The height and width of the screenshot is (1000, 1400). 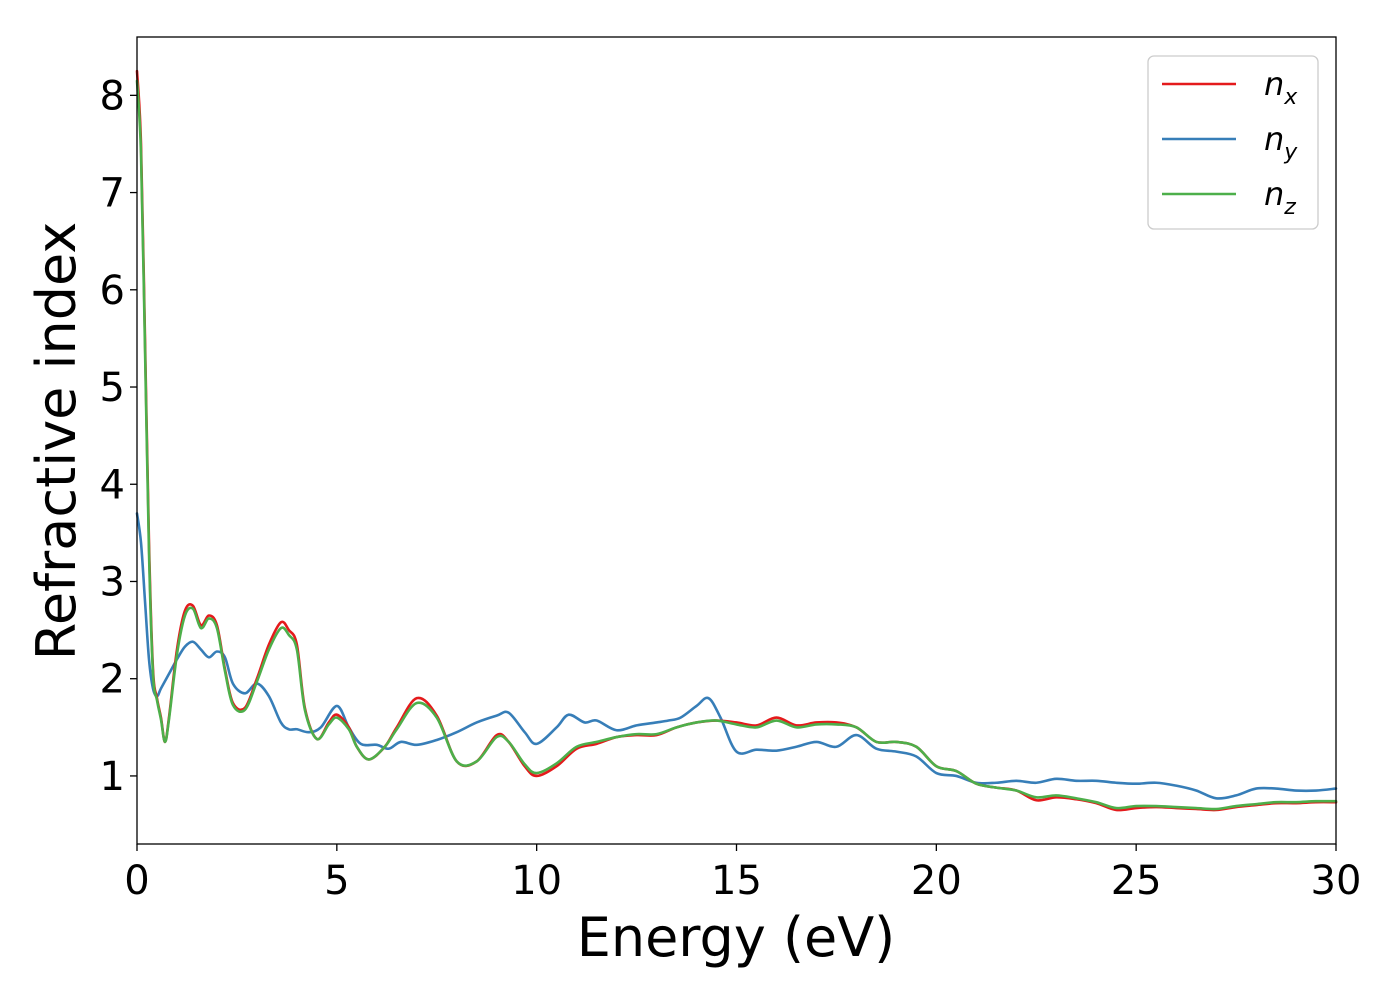 What do you see at coordinates (136, 881) in the screenshot?
I see `x-tick-label: 0` at bounding box center [136, 881].